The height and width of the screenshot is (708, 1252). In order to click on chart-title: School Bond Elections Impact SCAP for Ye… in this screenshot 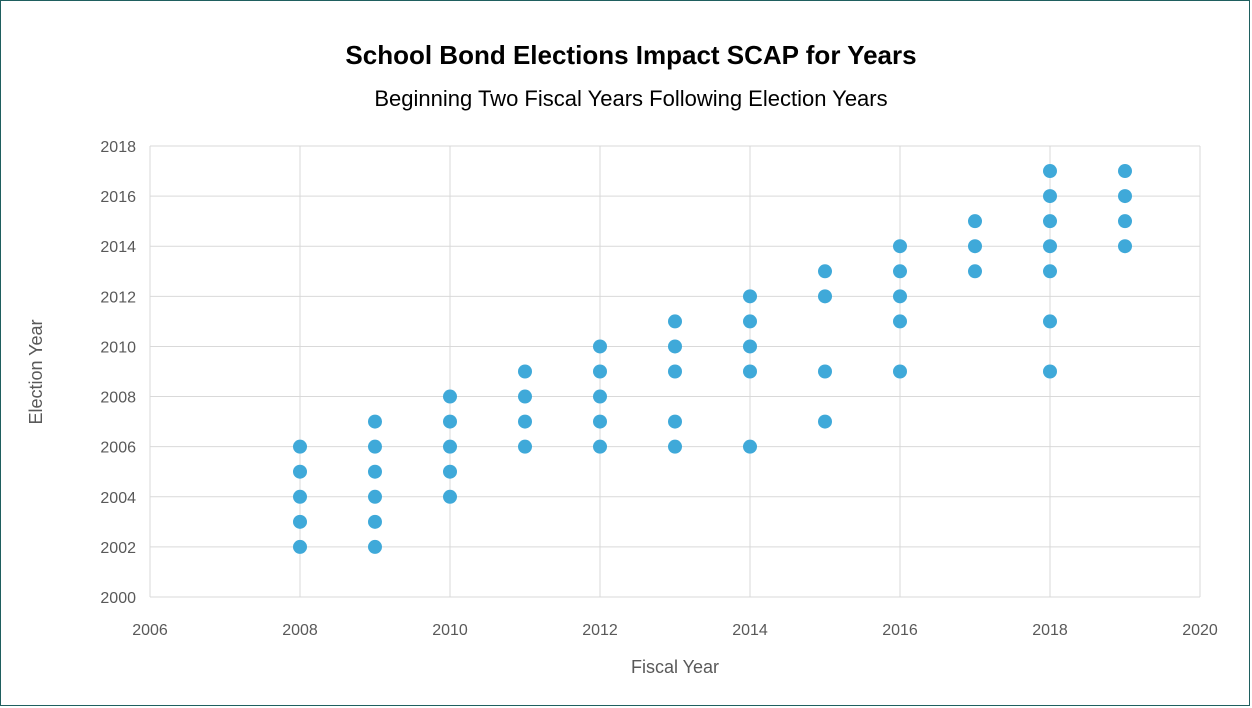, I will do `click(630, 55)`.